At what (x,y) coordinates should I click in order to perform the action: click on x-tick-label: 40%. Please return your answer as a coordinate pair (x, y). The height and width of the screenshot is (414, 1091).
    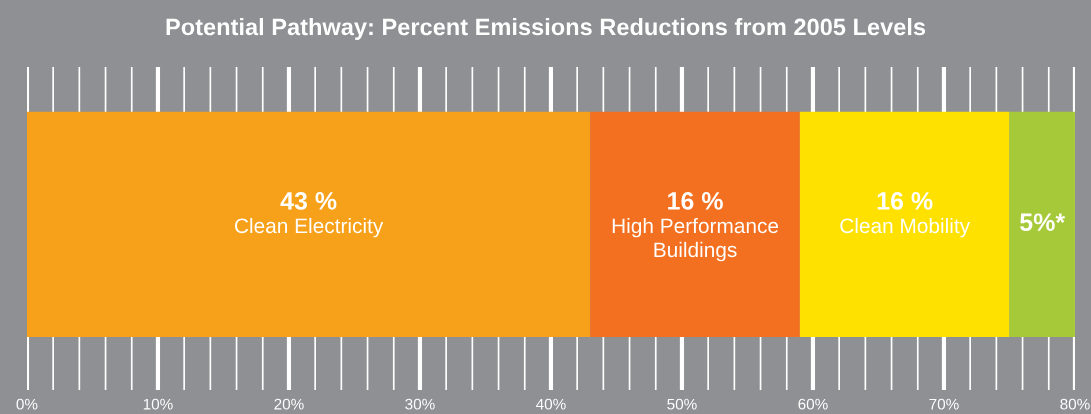
    Looking at the image, I should click on (551, 404).